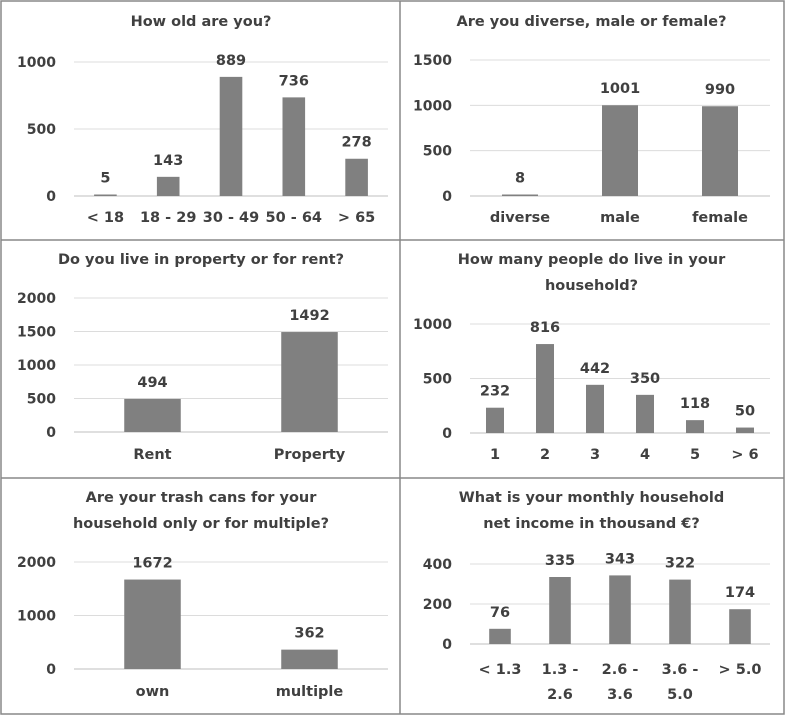  I want to click on chart-title: How many people do live in your, so click(592, 260).